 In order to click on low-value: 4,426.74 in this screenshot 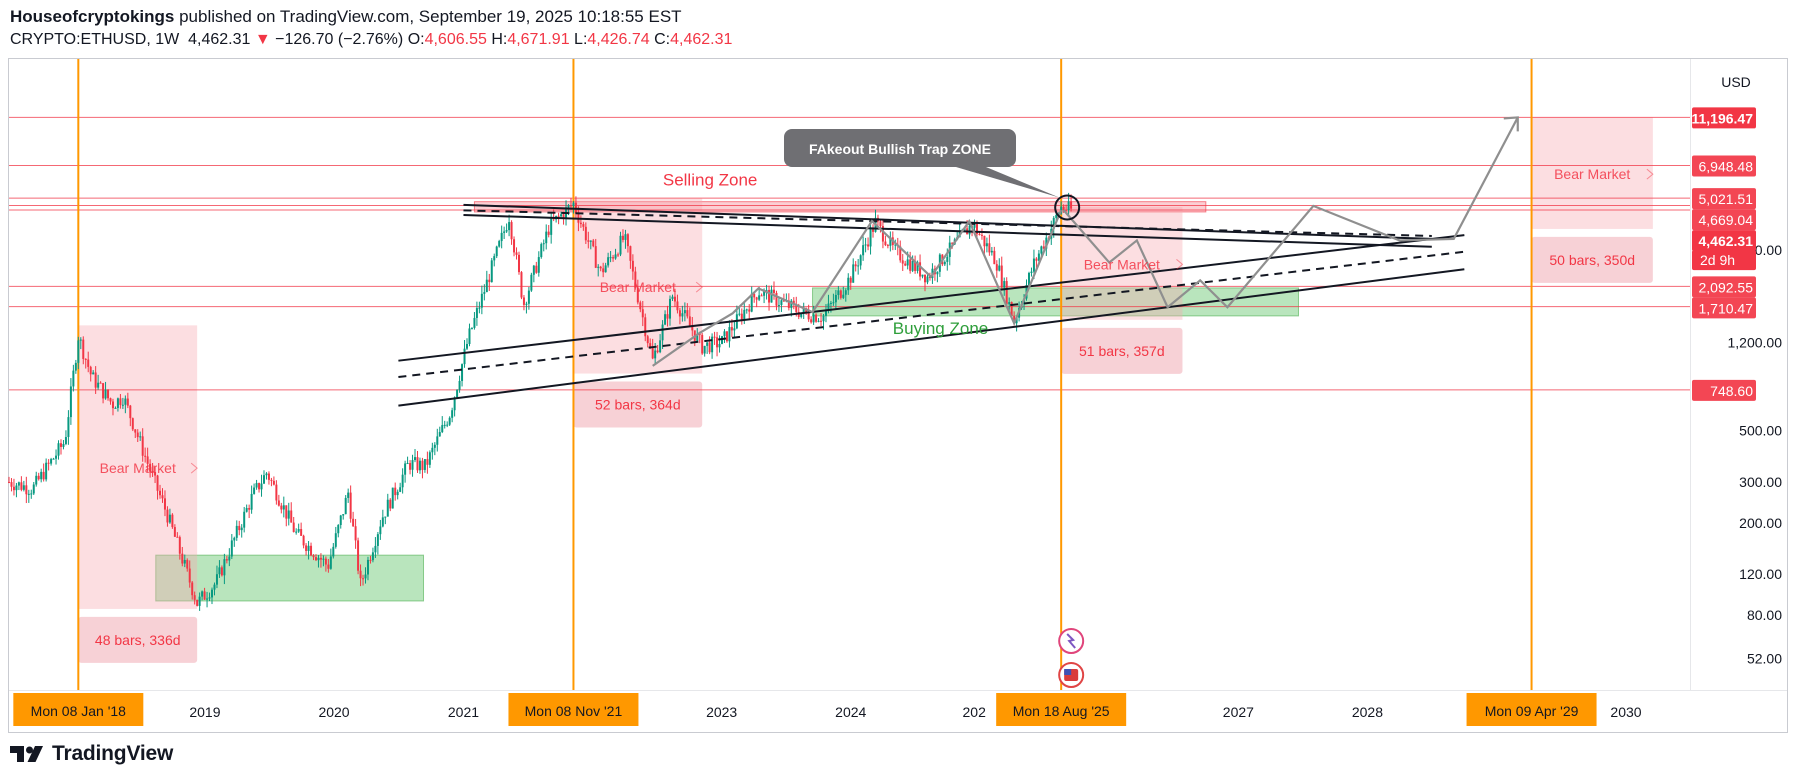, I will do `click(618, 39)`.